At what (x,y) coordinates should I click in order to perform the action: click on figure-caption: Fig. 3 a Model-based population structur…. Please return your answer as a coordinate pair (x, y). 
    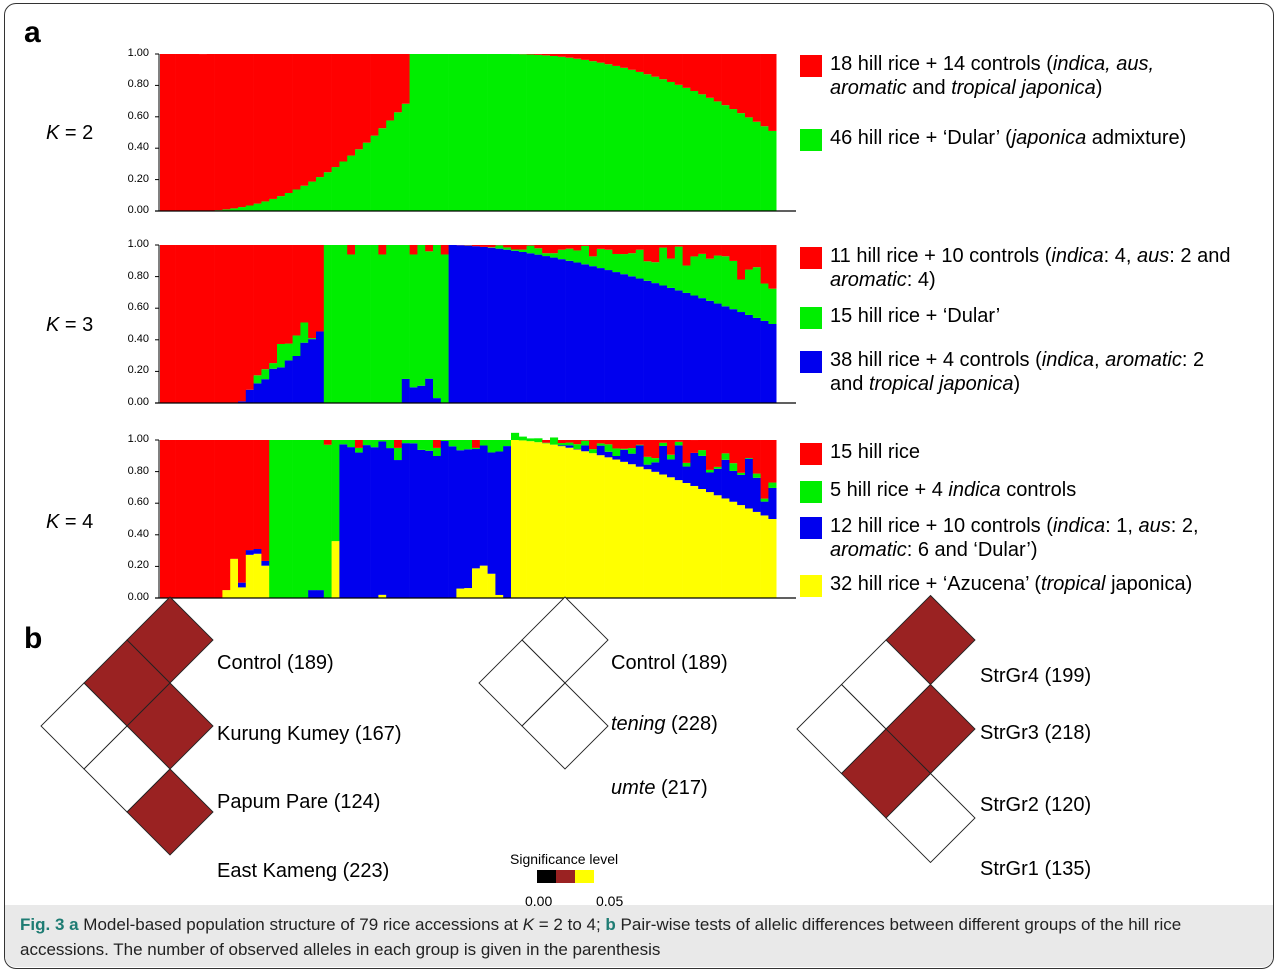
    Looking at the image, I should click on (601, 937).